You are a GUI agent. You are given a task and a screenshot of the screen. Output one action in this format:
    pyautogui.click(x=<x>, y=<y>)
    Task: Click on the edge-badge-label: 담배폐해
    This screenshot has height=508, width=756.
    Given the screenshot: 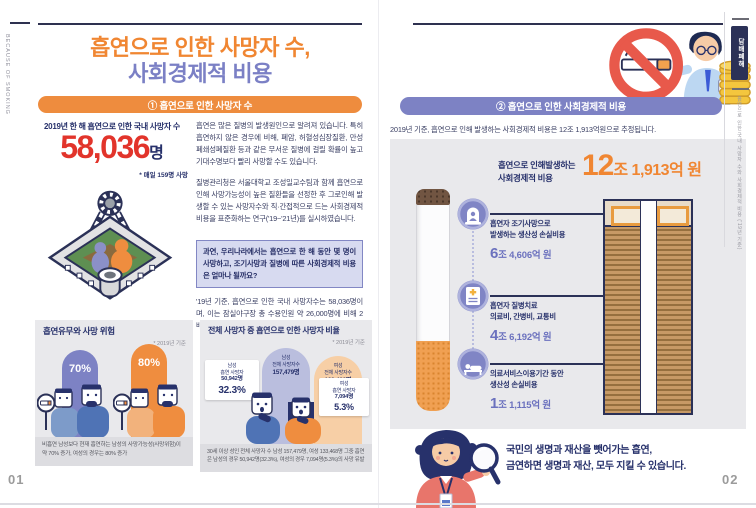 What is the action you would take?
    pyautogui.click(x=740, y=53)
    